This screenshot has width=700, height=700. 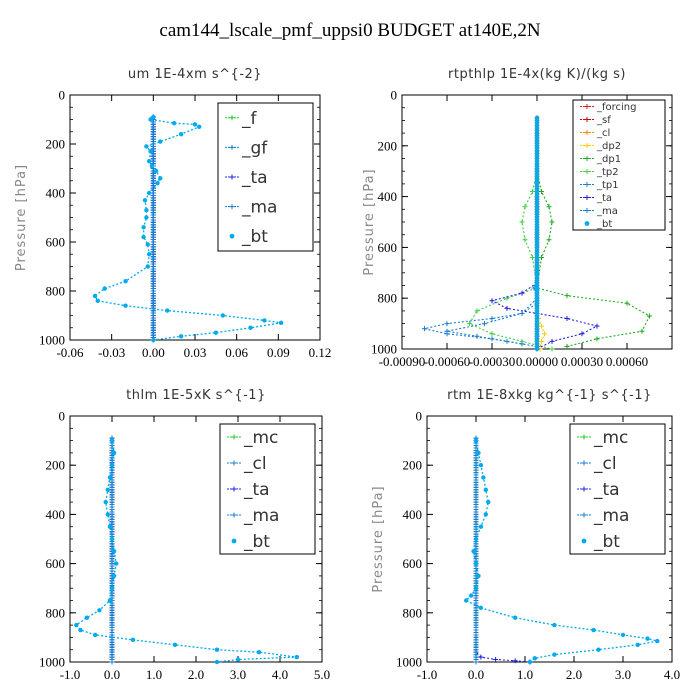 I want to click on x-tick-label: 3.0, so click(x=238, y=674).